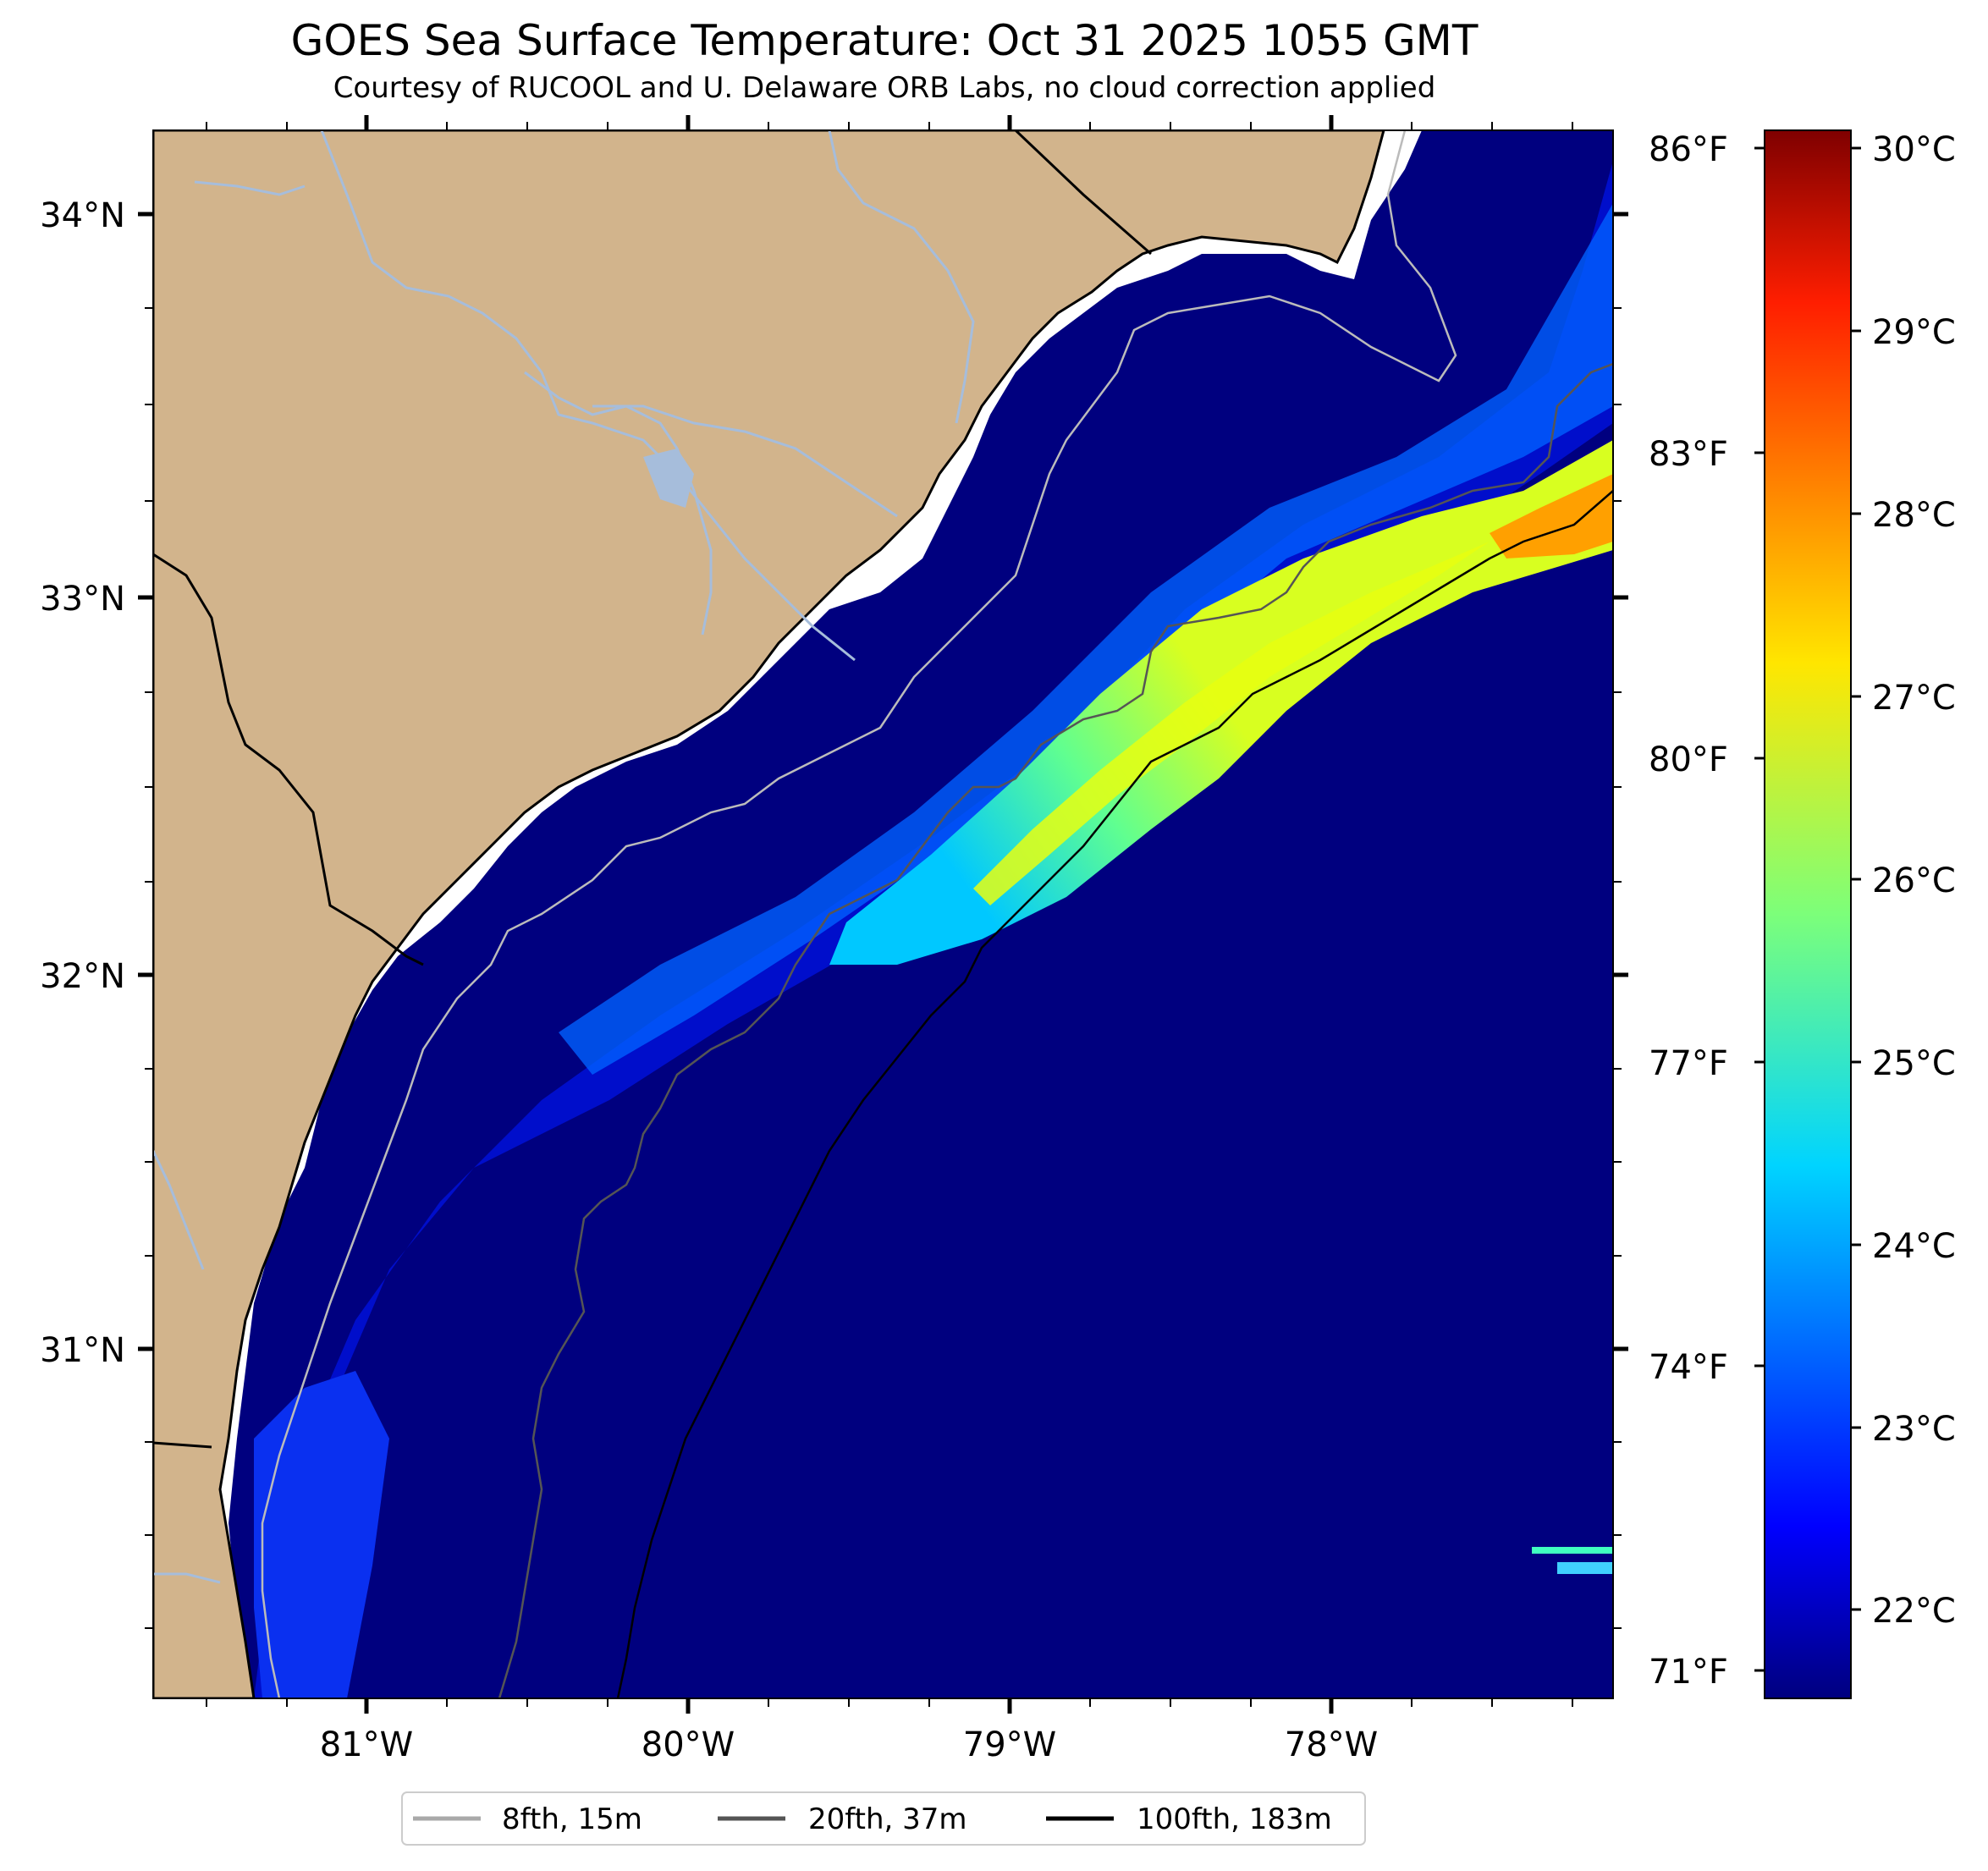 This screenshot has height=1871, width=1988. What do you see at coordinates (82, 1351) in the screenshot?
I see `lat-label: 31°N` at bounding box center [82, 1351].